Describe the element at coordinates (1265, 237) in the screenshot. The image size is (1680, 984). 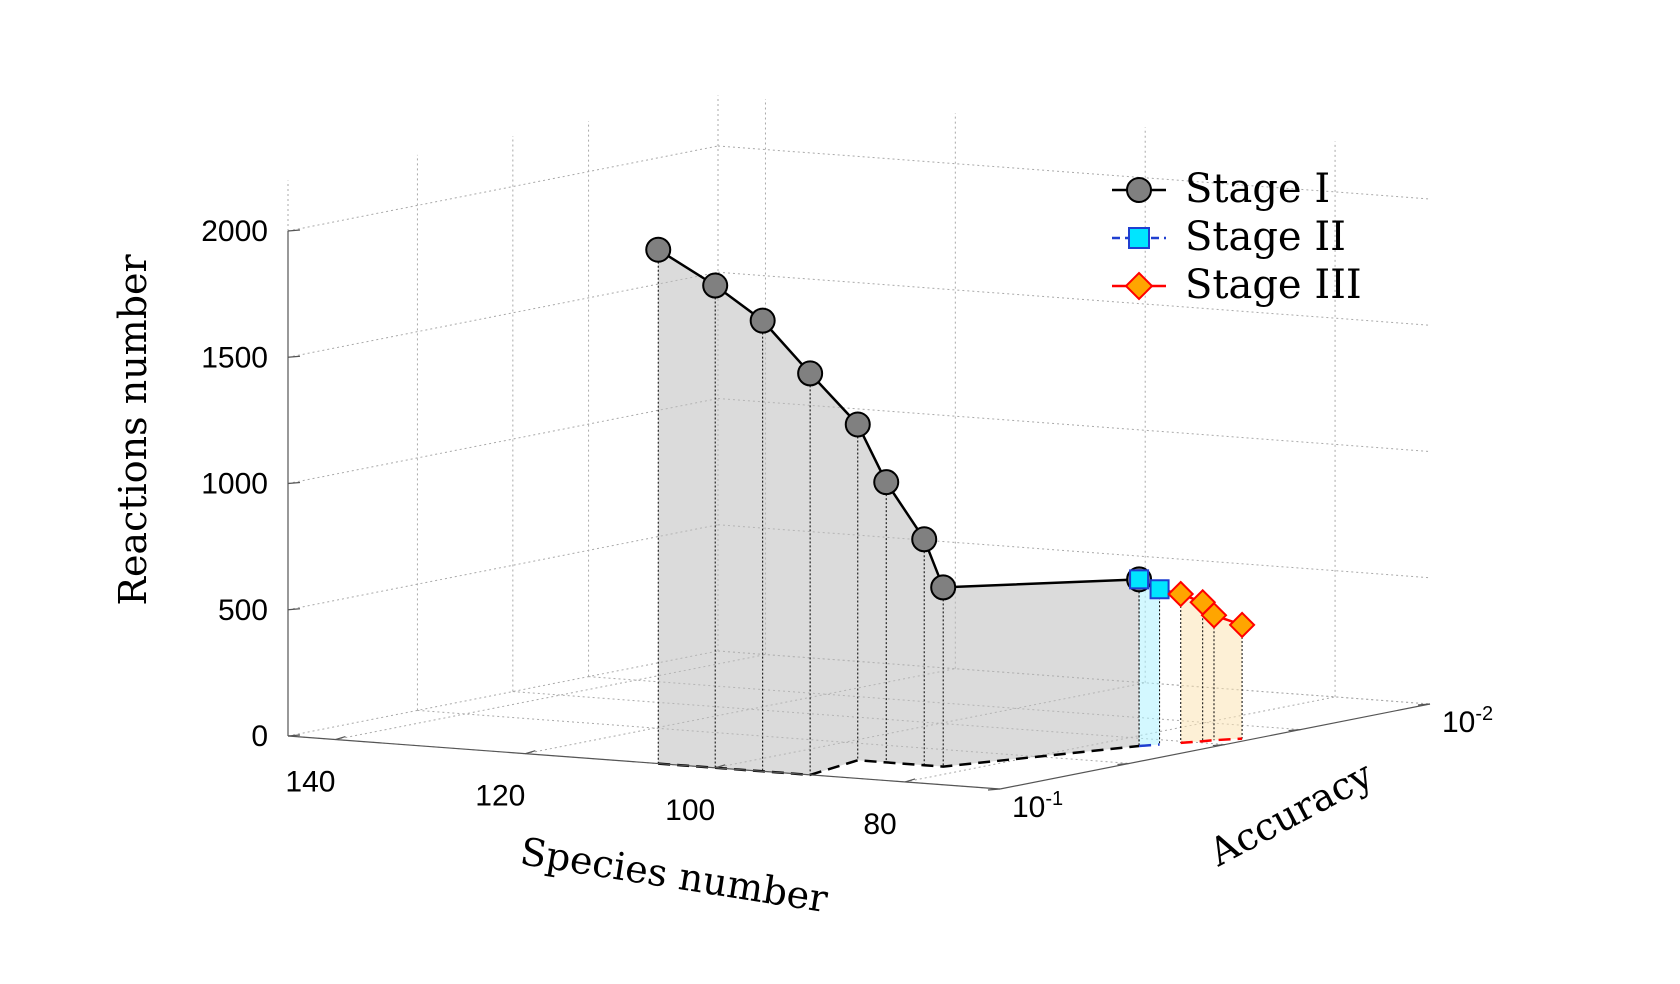
I see `legend-label-stage-2: Stage II` at that location.